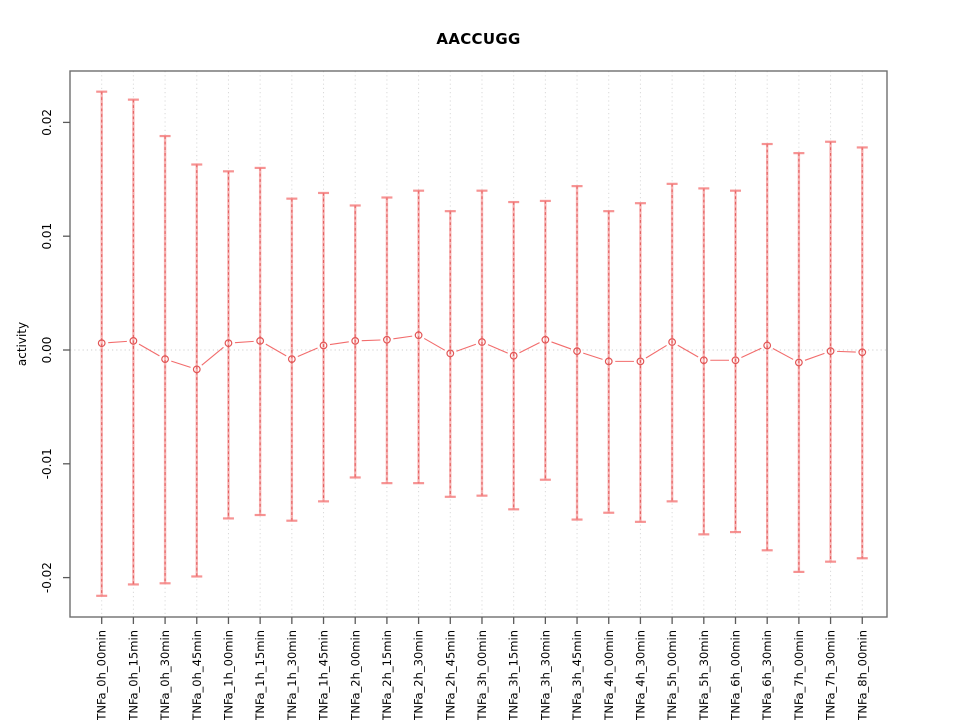  What do you see at coordinates (767, 675) in the screenshot?
I see `x-tick-label: TNFa_6h_30min` at bounding box center [767, 675].